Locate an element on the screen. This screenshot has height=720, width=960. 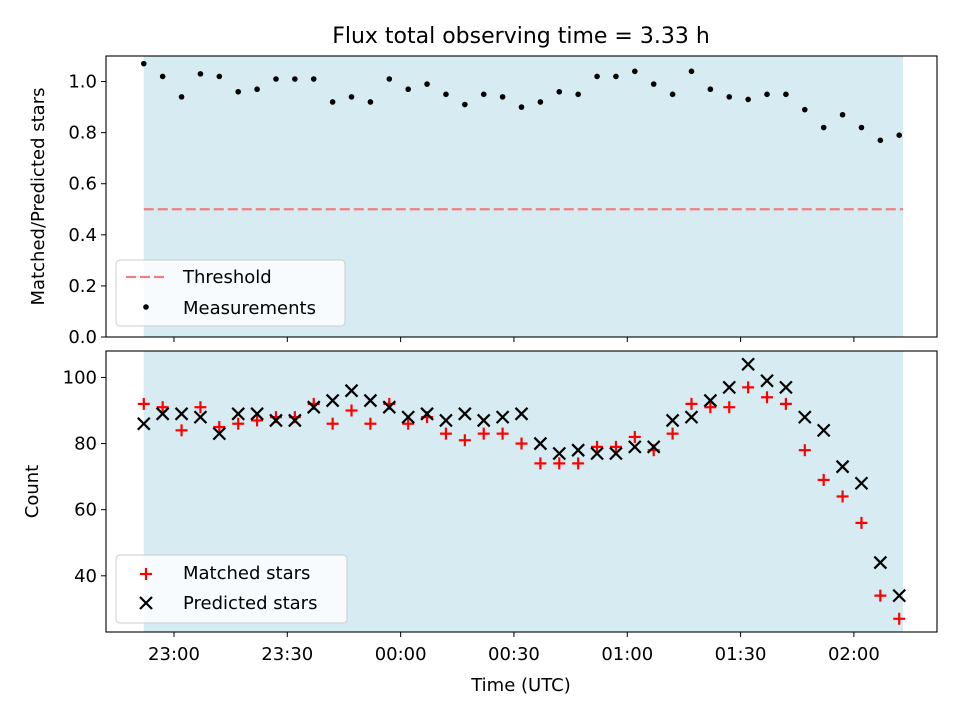
bottom-y-tick-label: 80 is located at coordinates (85, 444).